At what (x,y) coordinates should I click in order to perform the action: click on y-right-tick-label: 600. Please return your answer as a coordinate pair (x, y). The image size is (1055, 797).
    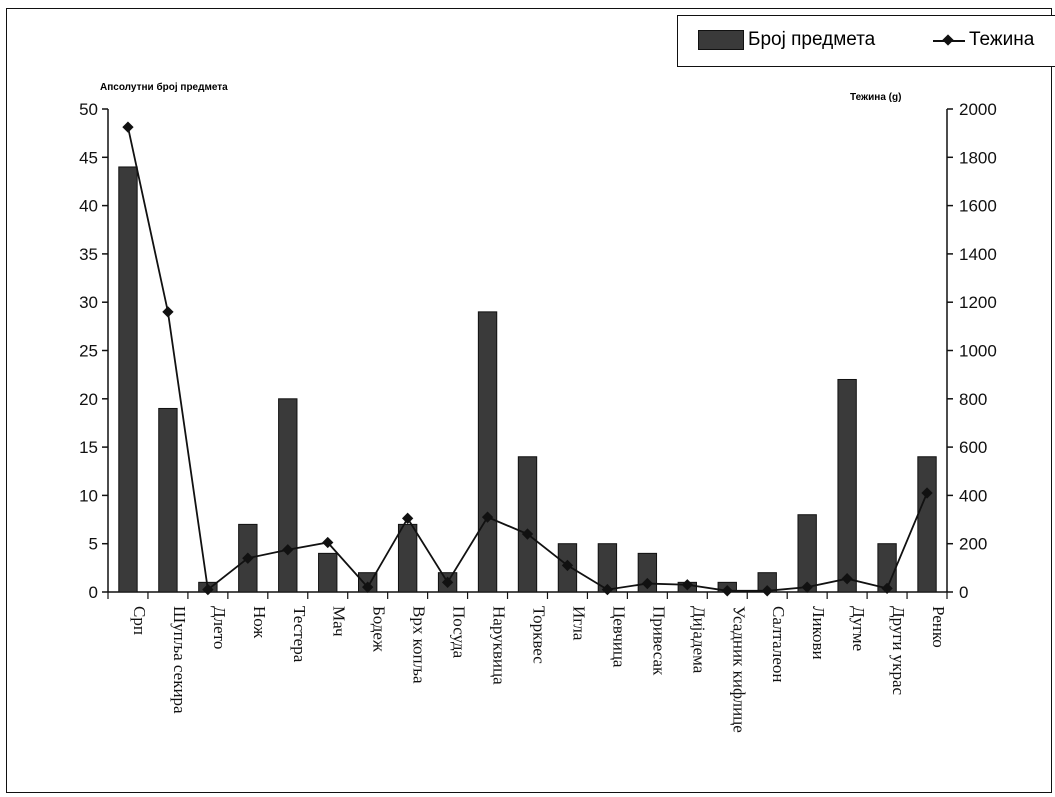
    Looking at the image, I should click on (973, 447).